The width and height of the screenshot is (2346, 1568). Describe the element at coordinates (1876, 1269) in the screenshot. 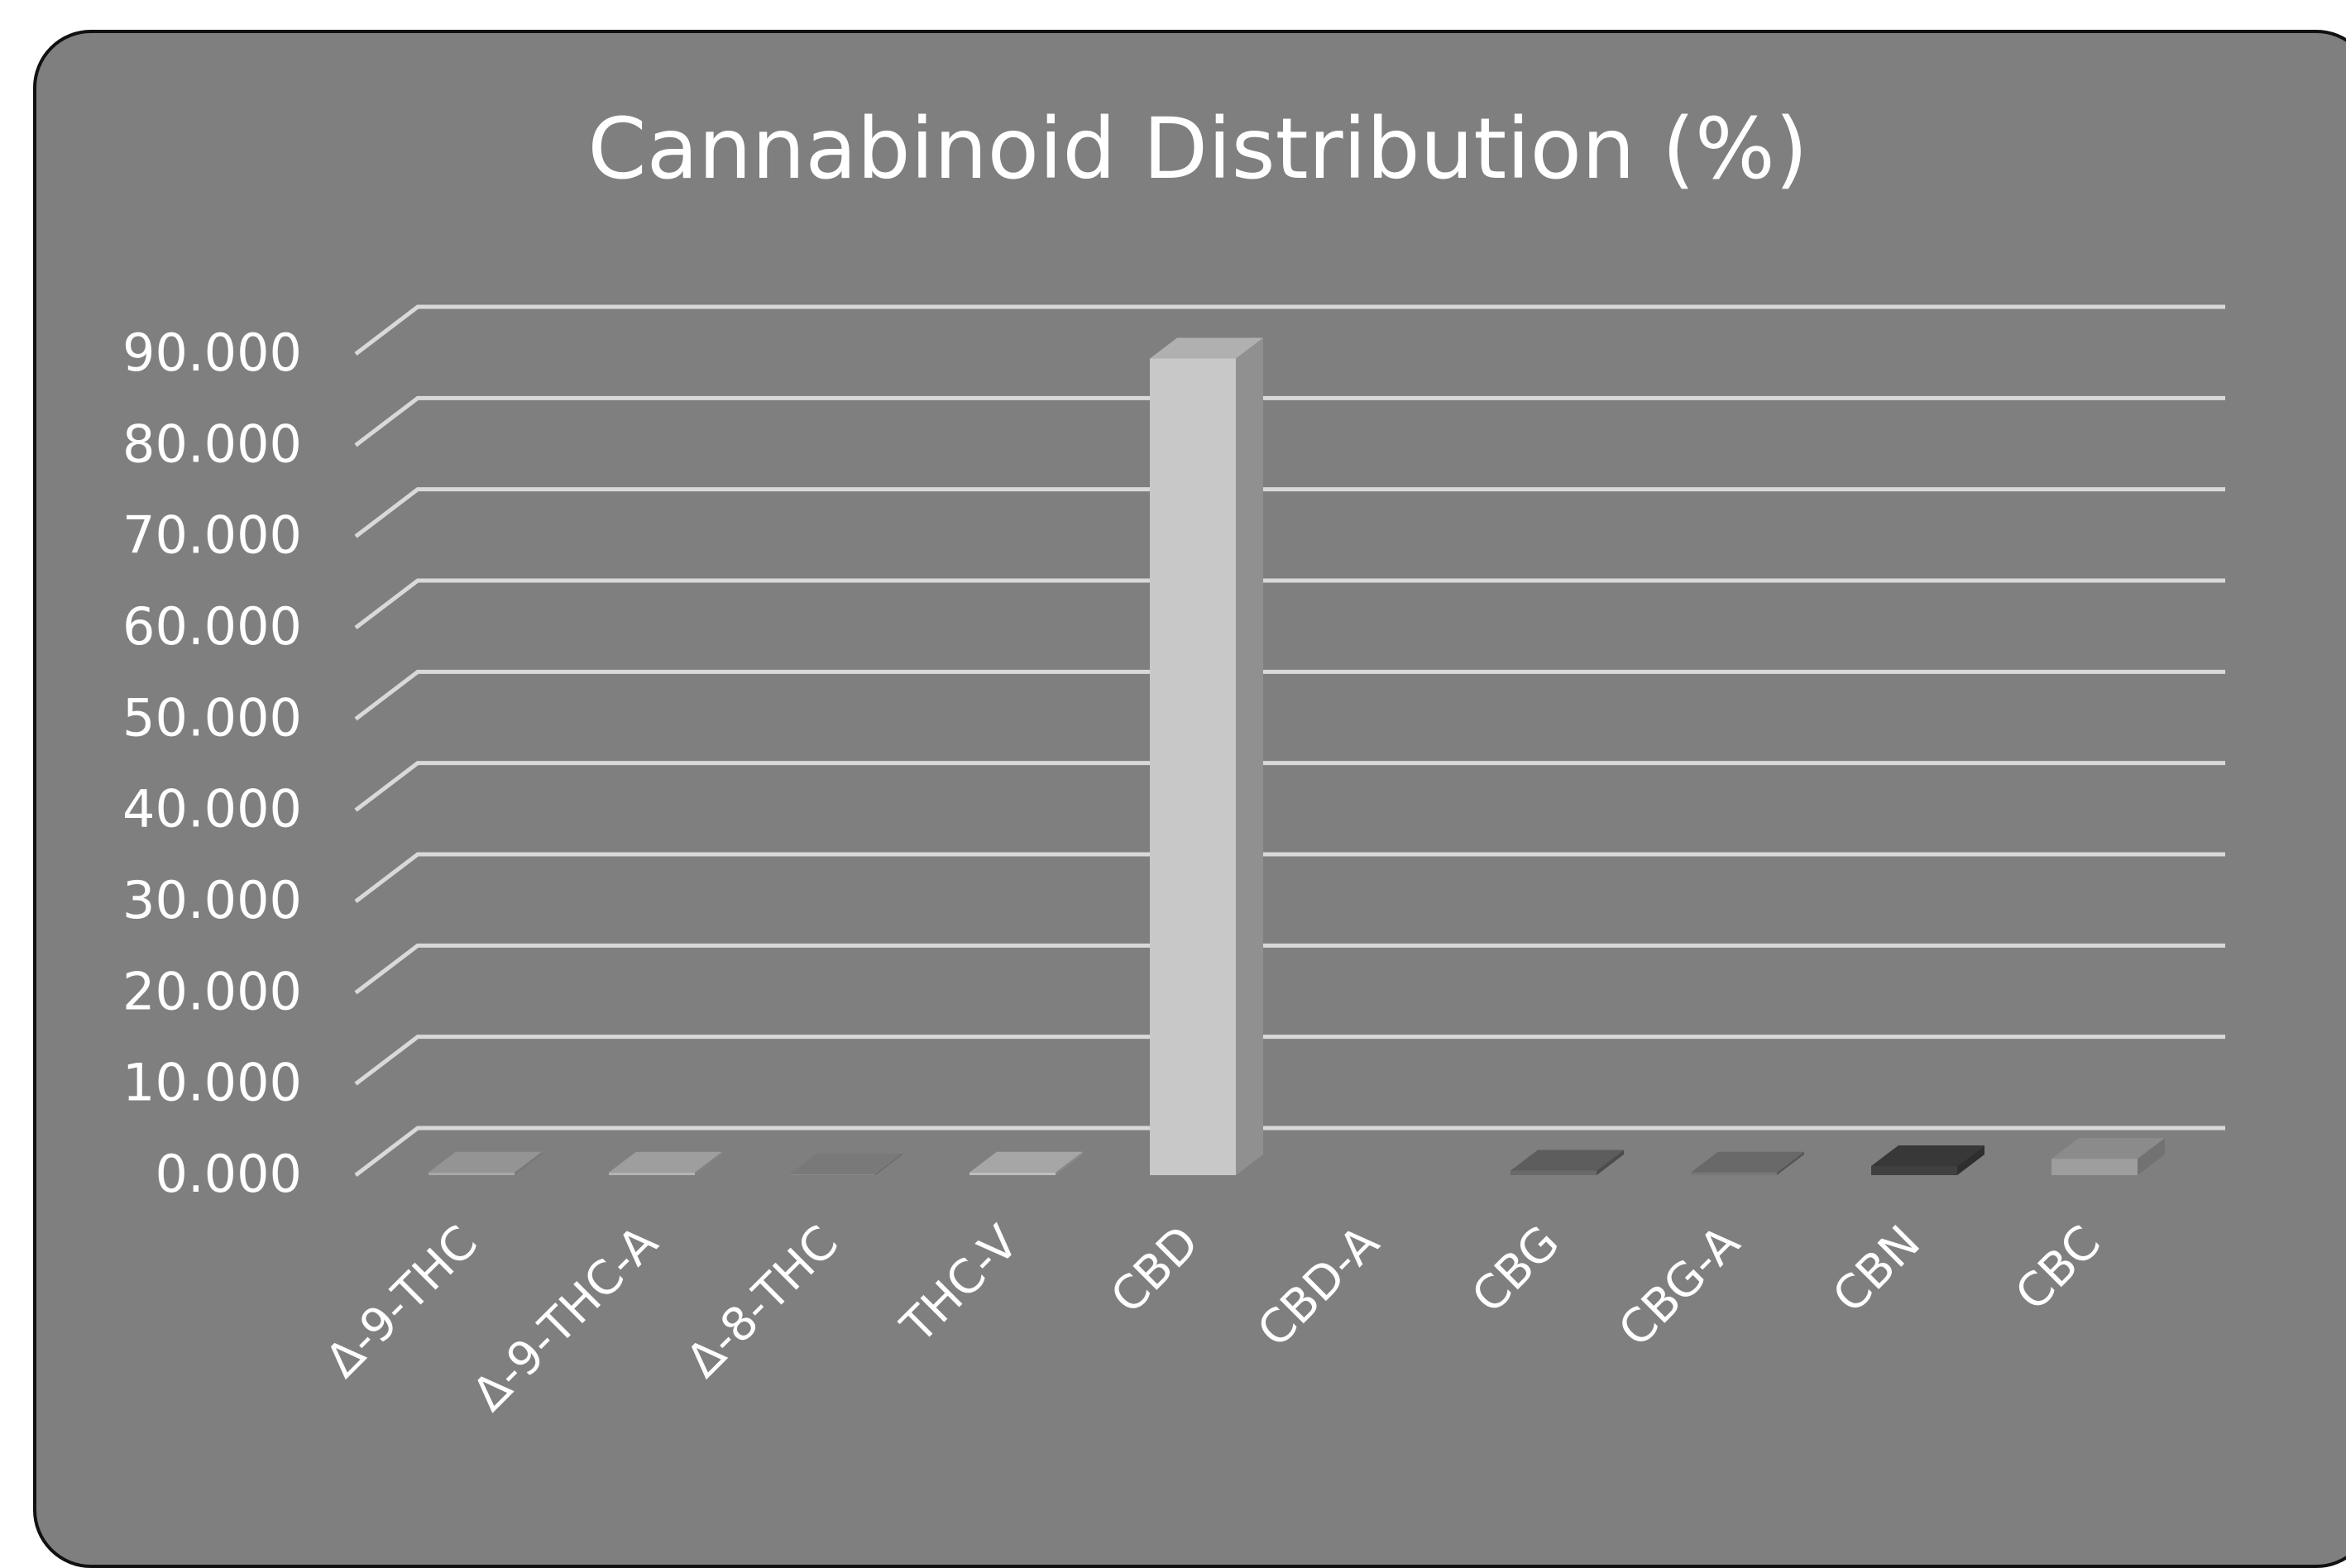

I see `x-category-label: CBN` at that location.